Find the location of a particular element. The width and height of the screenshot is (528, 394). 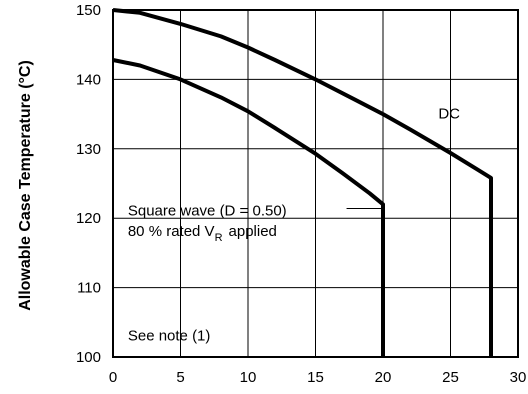

y-tick-label: 150 is located at coordinates (88, 10).